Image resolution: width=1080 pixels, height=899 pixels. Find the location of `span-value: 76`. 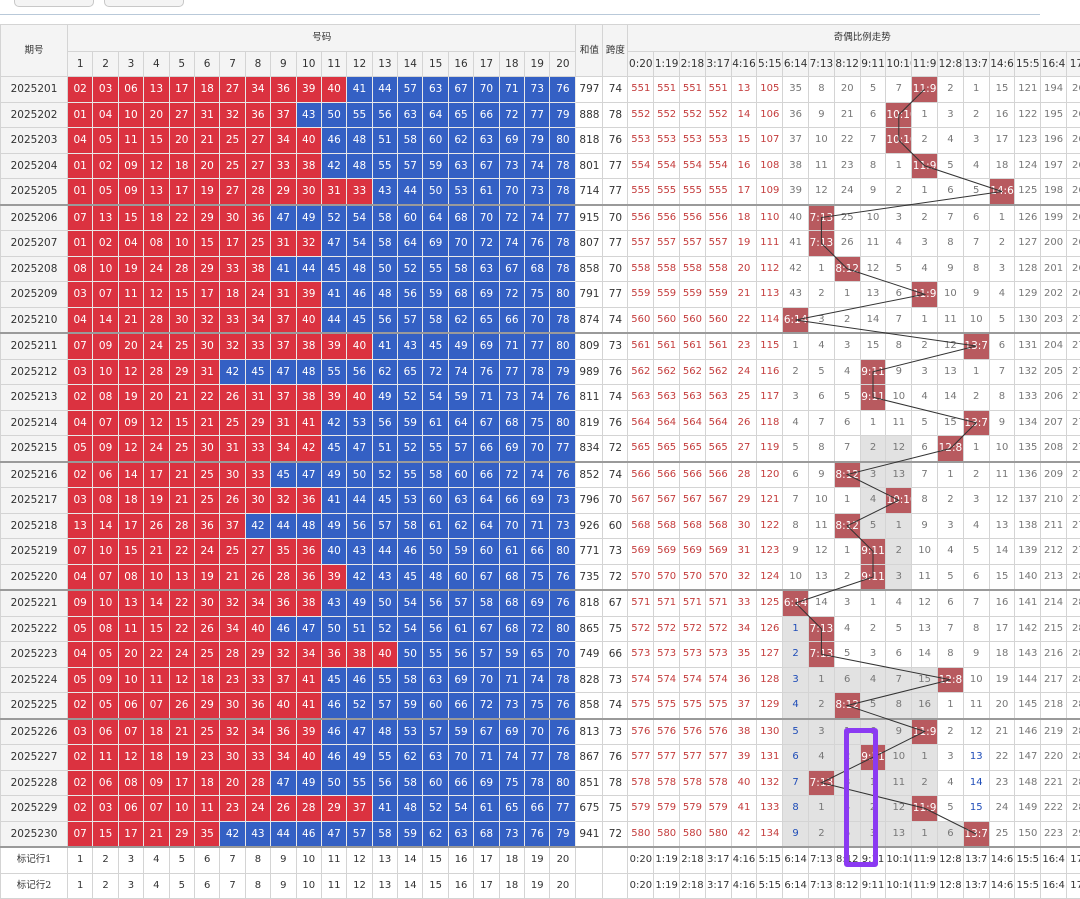

span-value: 76 is located at coordinates (615, 141).